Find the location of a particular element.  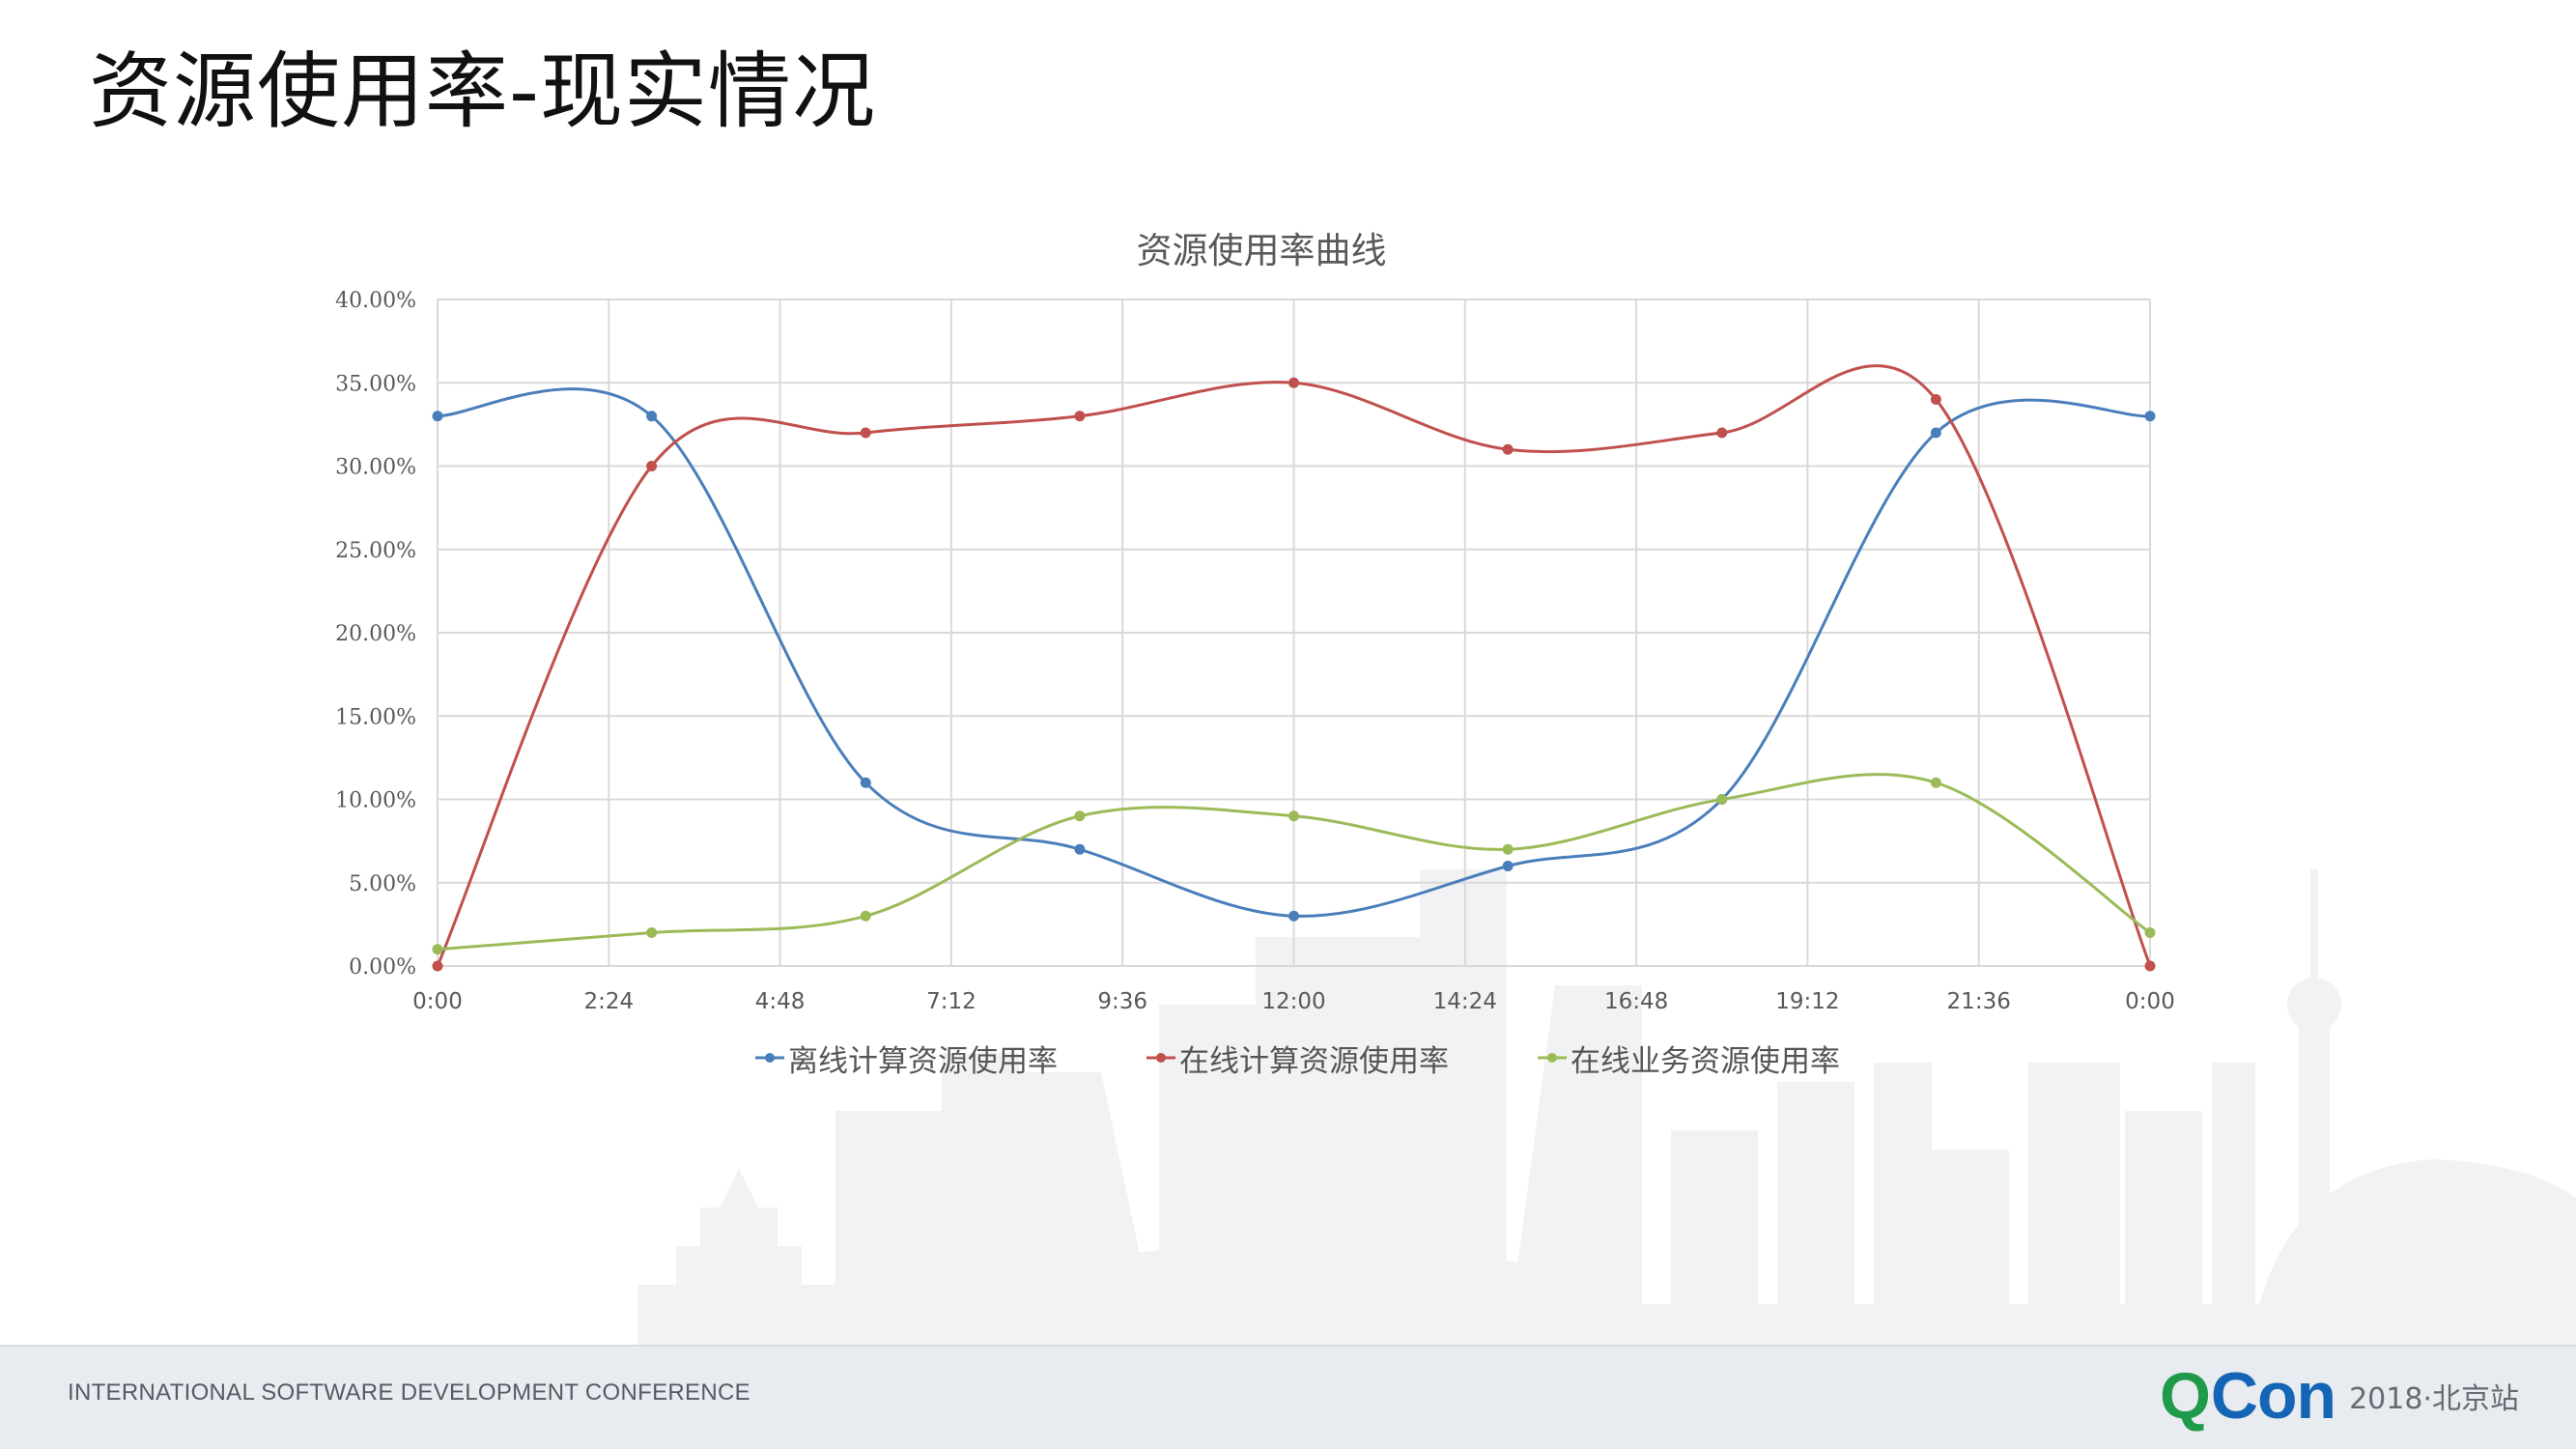

logo-con: Con is located at coordinates (2273, 1396).